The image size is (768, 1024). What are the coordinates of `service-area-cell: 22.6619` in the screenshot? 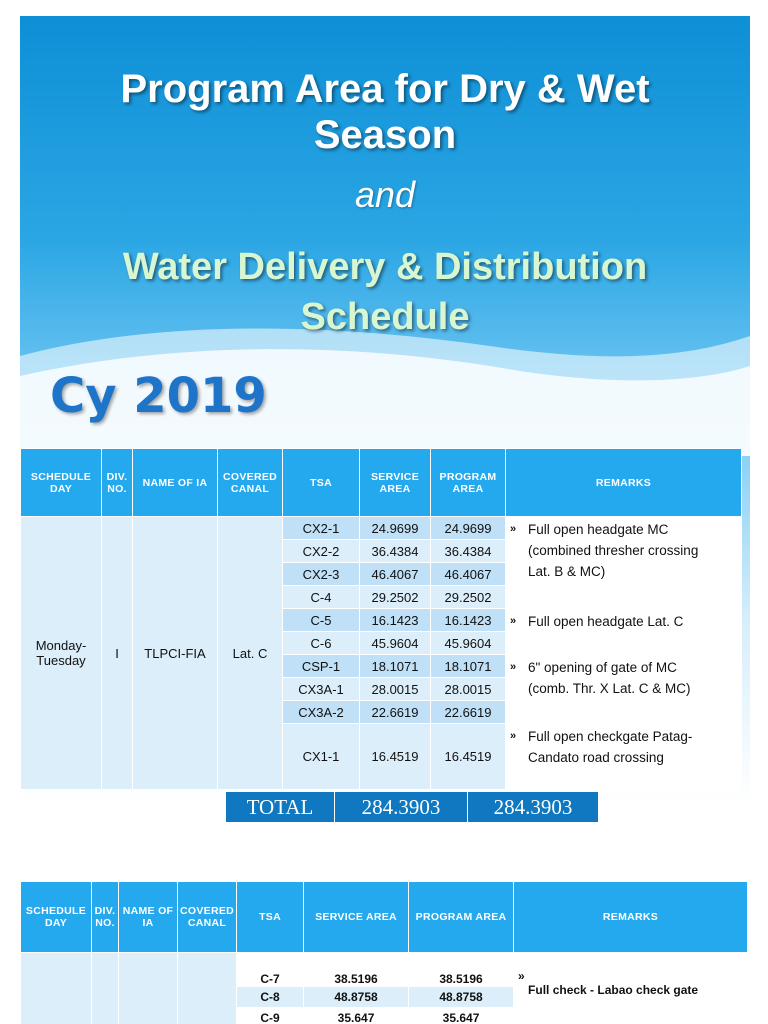 It's located at (395, 712).